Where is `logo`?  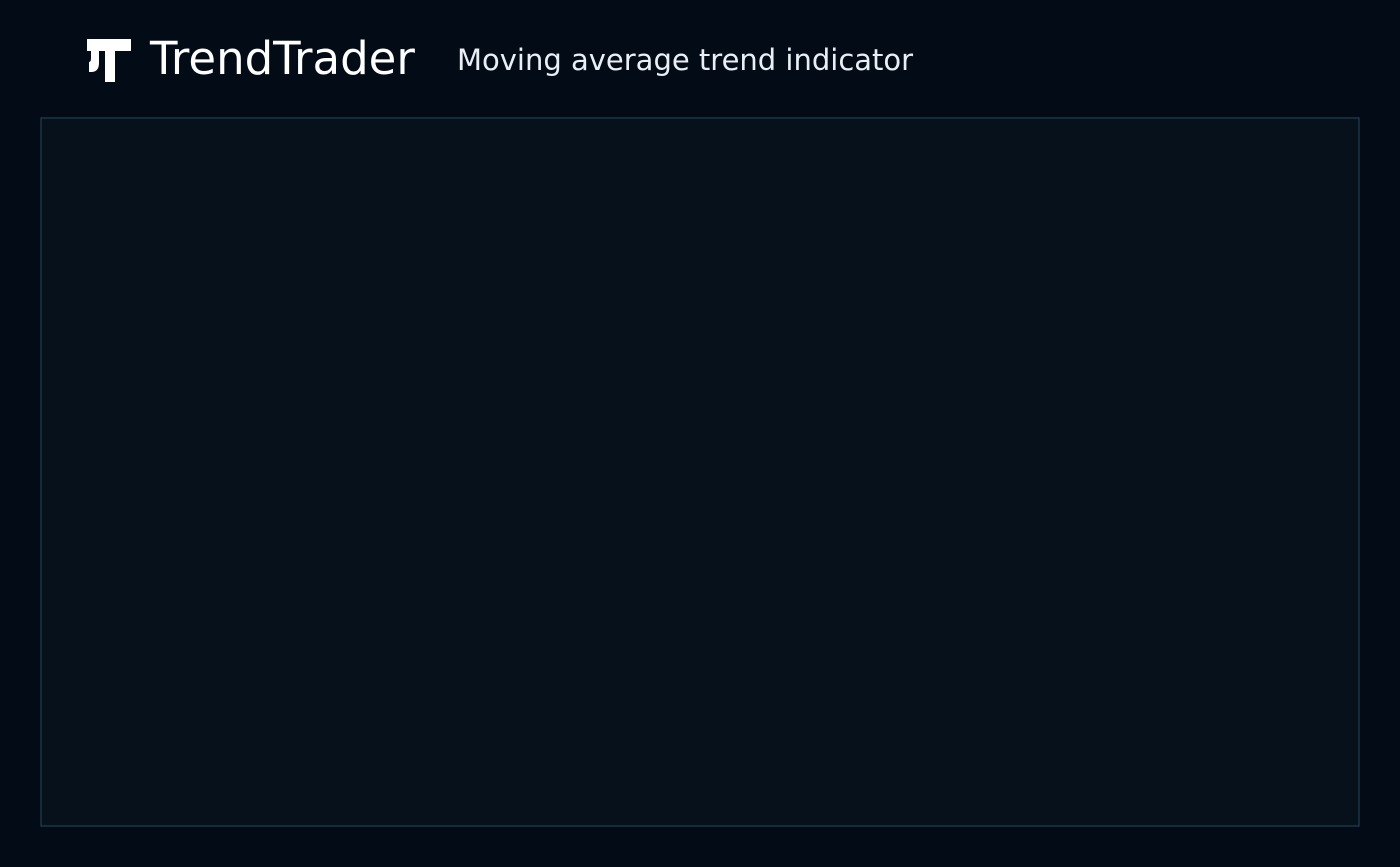 logo is located at coordinates (109, 60).